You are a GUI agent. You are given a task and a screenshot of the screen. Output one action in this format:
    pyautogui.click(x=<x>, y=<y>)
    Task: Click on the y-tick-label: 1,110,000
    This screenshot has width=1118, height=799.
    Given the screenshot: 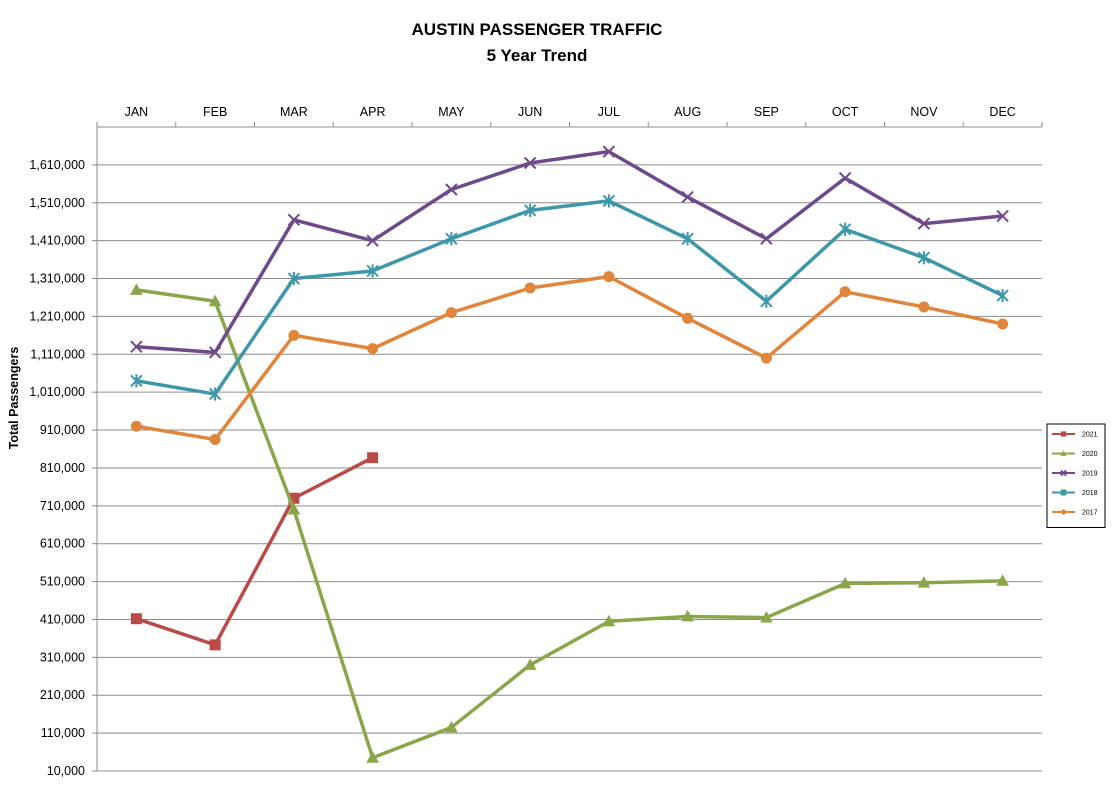 What is the action you would take?
    pyautogui.click(x=57, y=354)
    